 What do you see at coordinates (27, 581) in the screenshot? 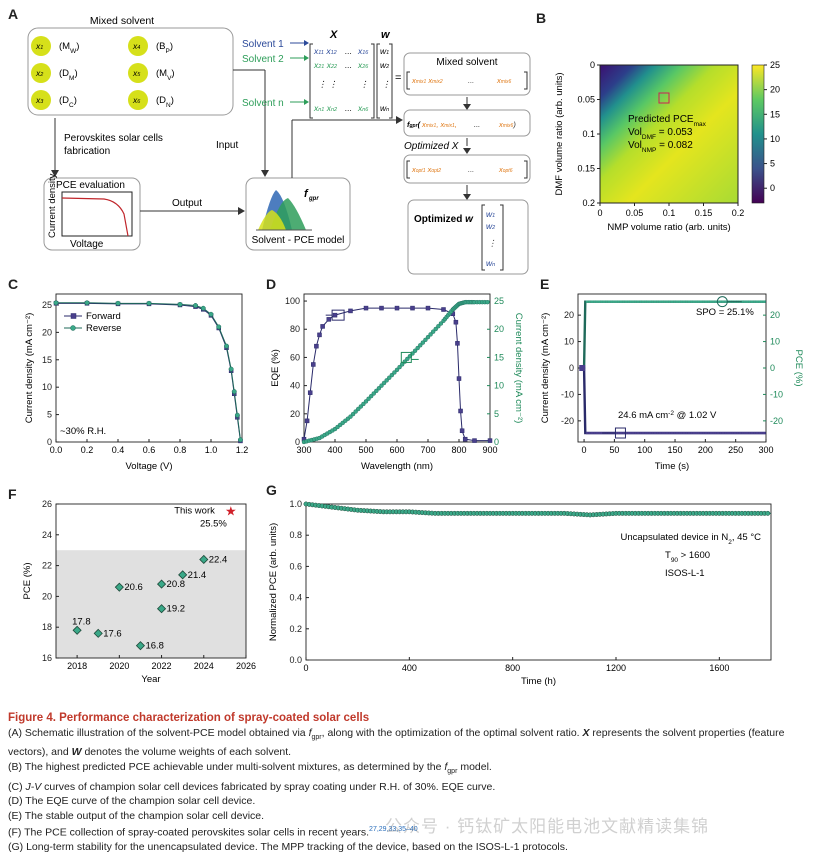
I see `f-ylabel: PCE (%)` at bounding box center [27, 581].